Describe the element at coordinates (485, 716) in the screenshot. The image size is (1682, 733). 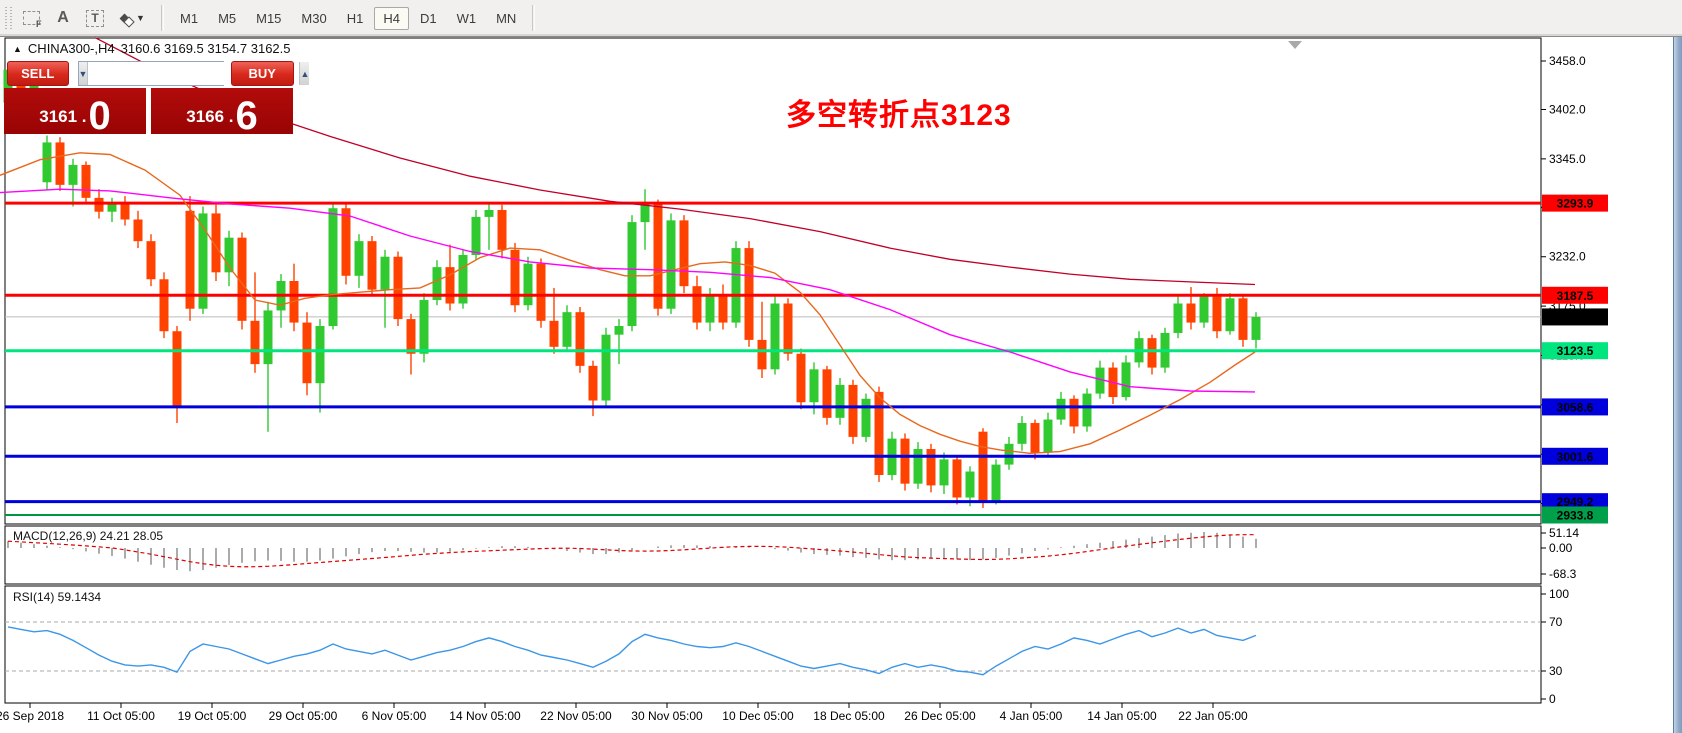
I see `date-label: 14 Nov 05:00` at that location.